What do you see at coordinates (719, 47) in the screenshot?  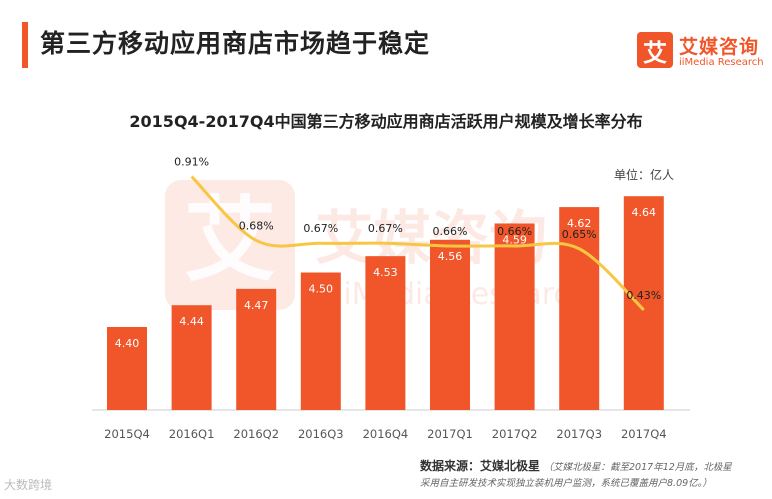 I see `logo-name-cn: 艾媒咨询` at bounding box center [719, 47].